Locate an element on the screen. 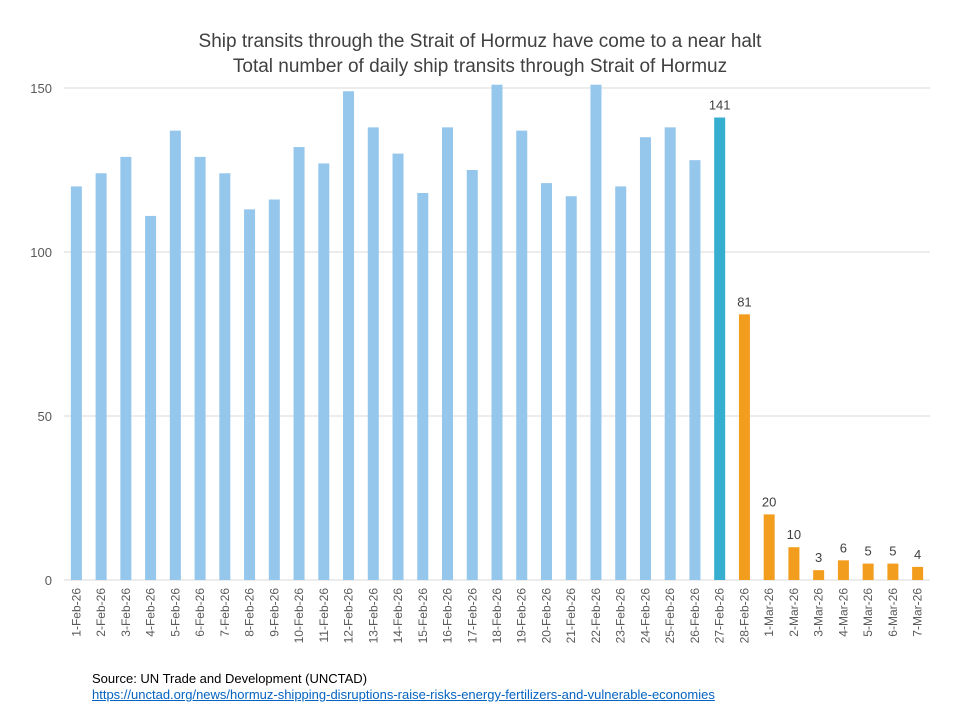 The image size is (960, 720). y-tick-label: 100 is located at coordinates (41, 252).